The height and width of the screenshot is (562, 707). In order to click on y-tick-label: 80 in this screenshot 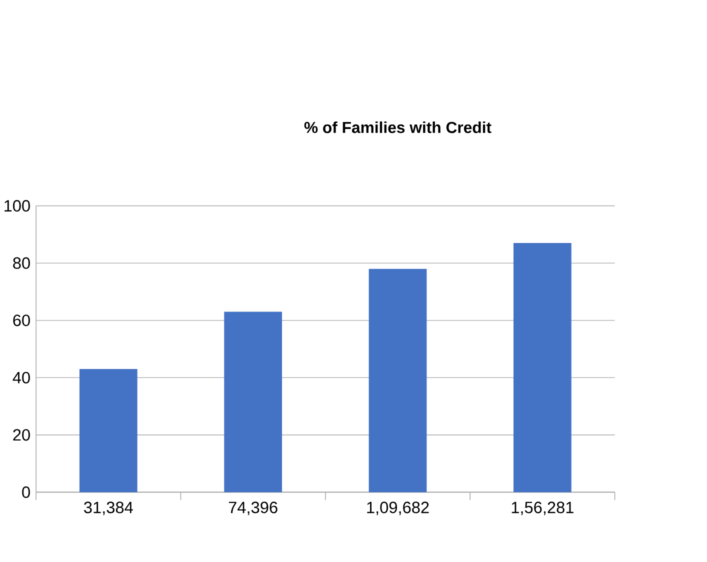, I will do `click(21, 263)`.